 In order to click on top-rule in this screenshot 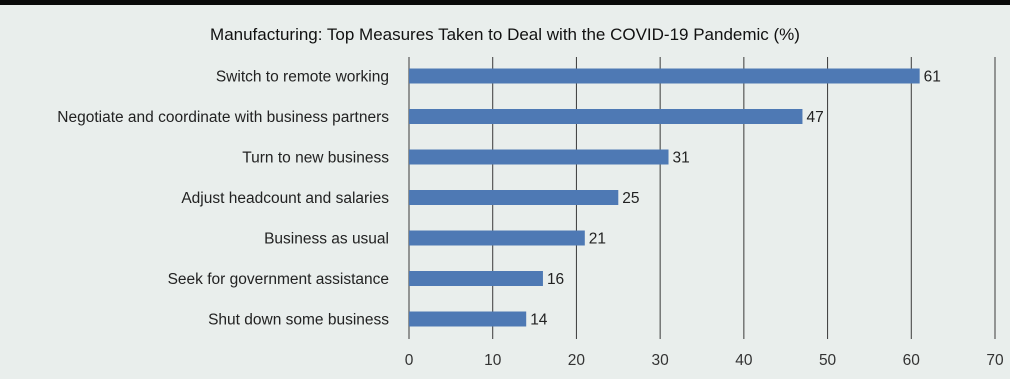, I will do `click(505, 2)`.